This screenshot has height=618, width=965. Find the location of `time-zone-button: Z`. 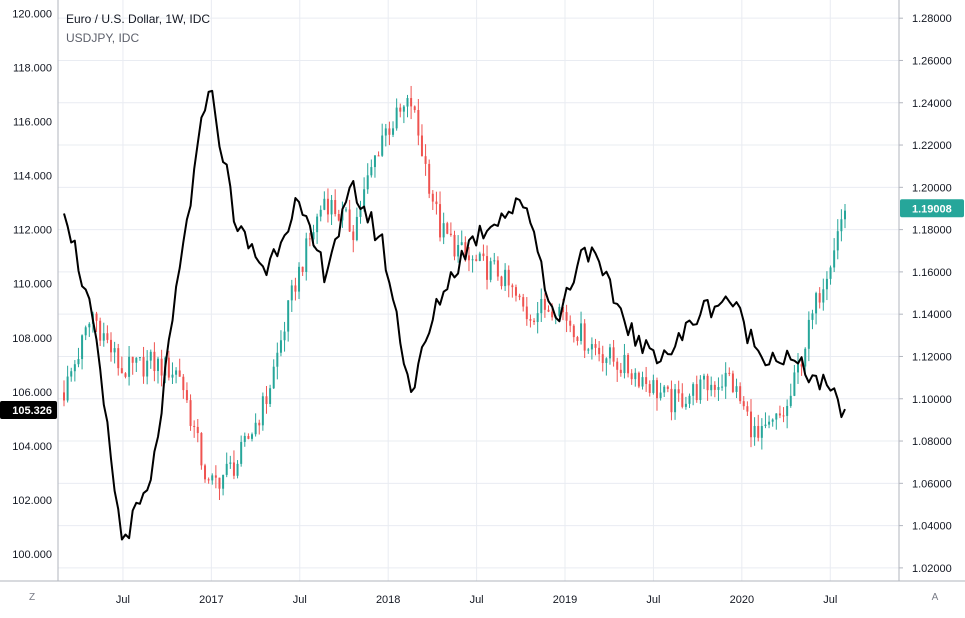

time-zone-button: Z is located at coordinates (32, 597).